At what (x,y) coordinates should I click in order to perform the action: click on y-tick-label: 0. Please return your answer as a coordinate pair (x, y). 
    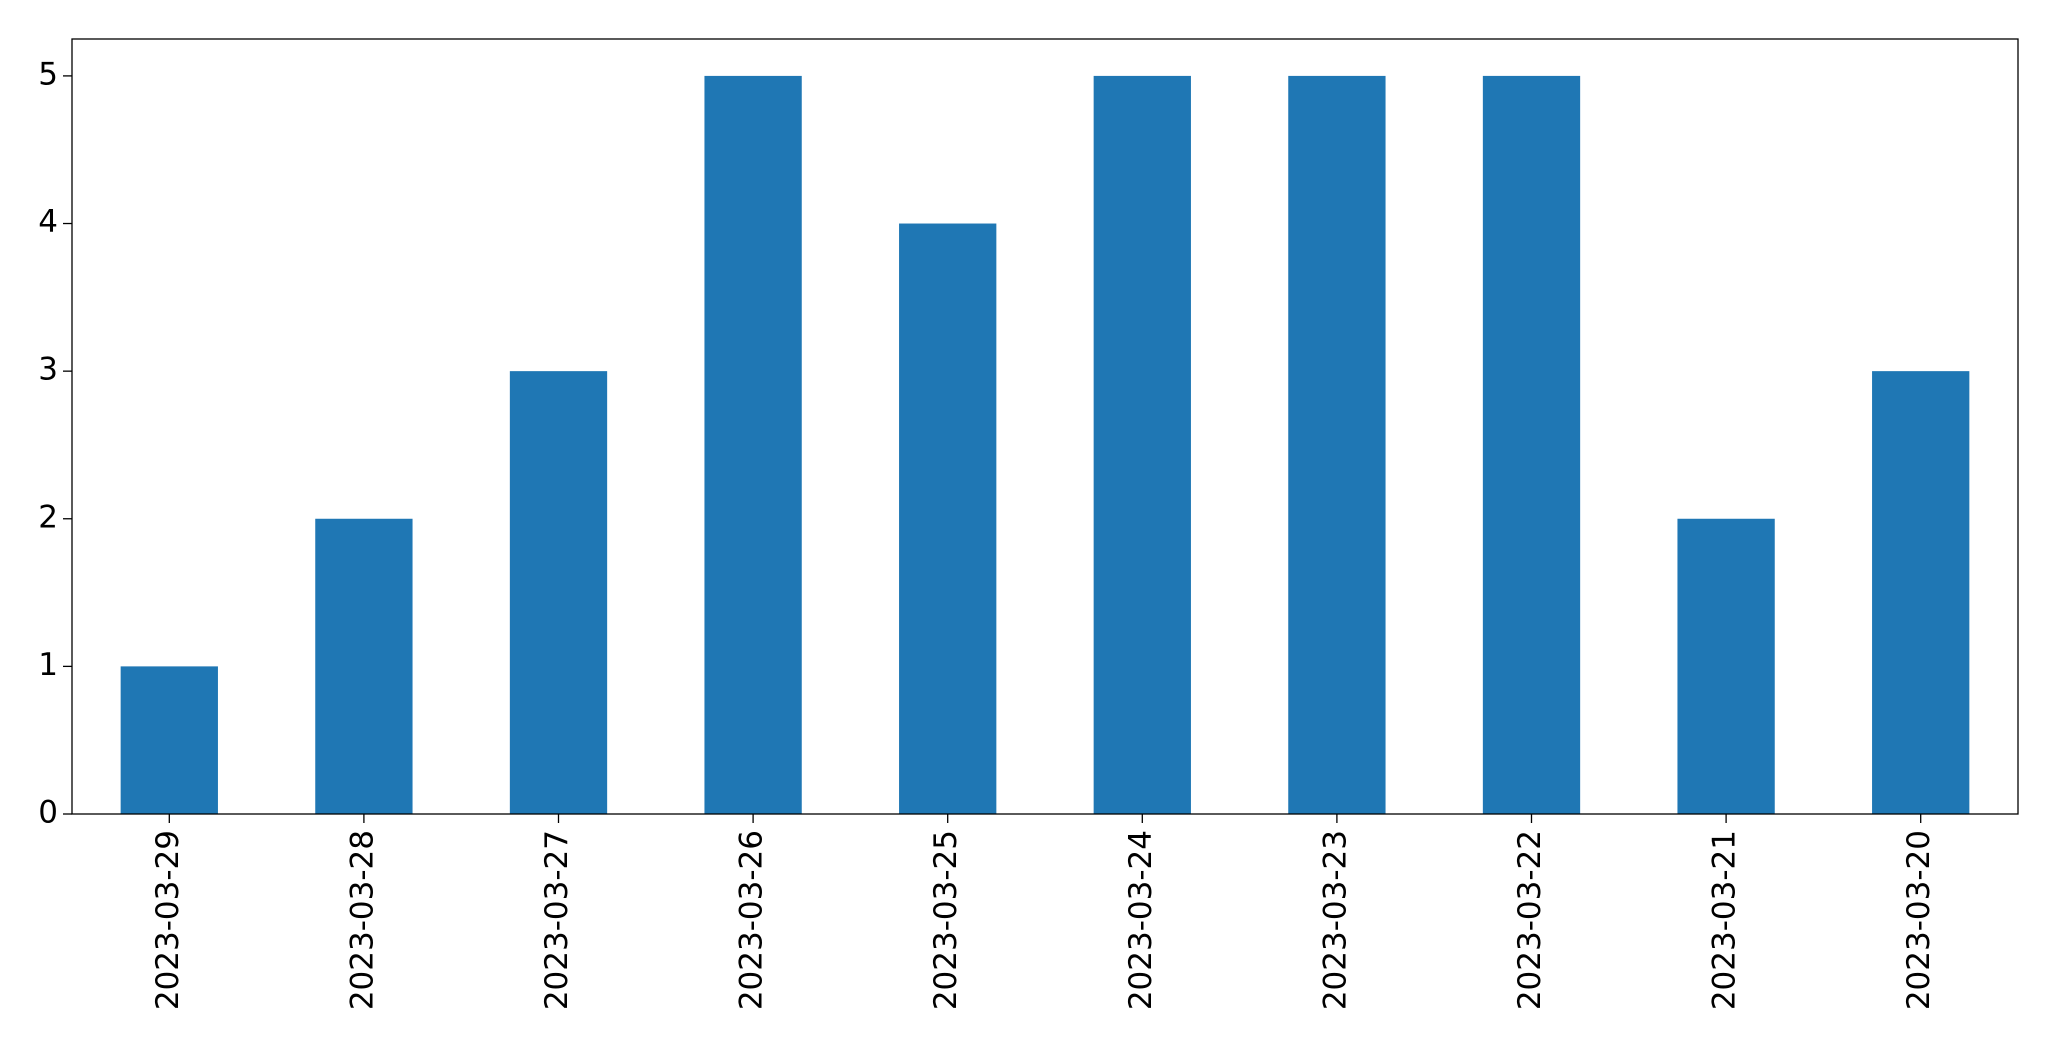
    Looking at the image, I should click on (48, 813).